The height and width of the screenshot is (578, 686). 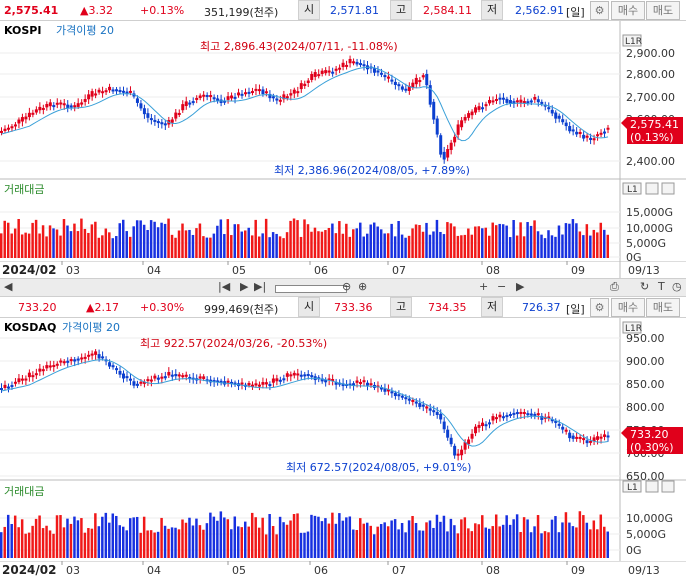 What do you see at coordinates (244, 286) in the screenshot?
I see `play-icon: ▶` at bounding box center [244, 286].